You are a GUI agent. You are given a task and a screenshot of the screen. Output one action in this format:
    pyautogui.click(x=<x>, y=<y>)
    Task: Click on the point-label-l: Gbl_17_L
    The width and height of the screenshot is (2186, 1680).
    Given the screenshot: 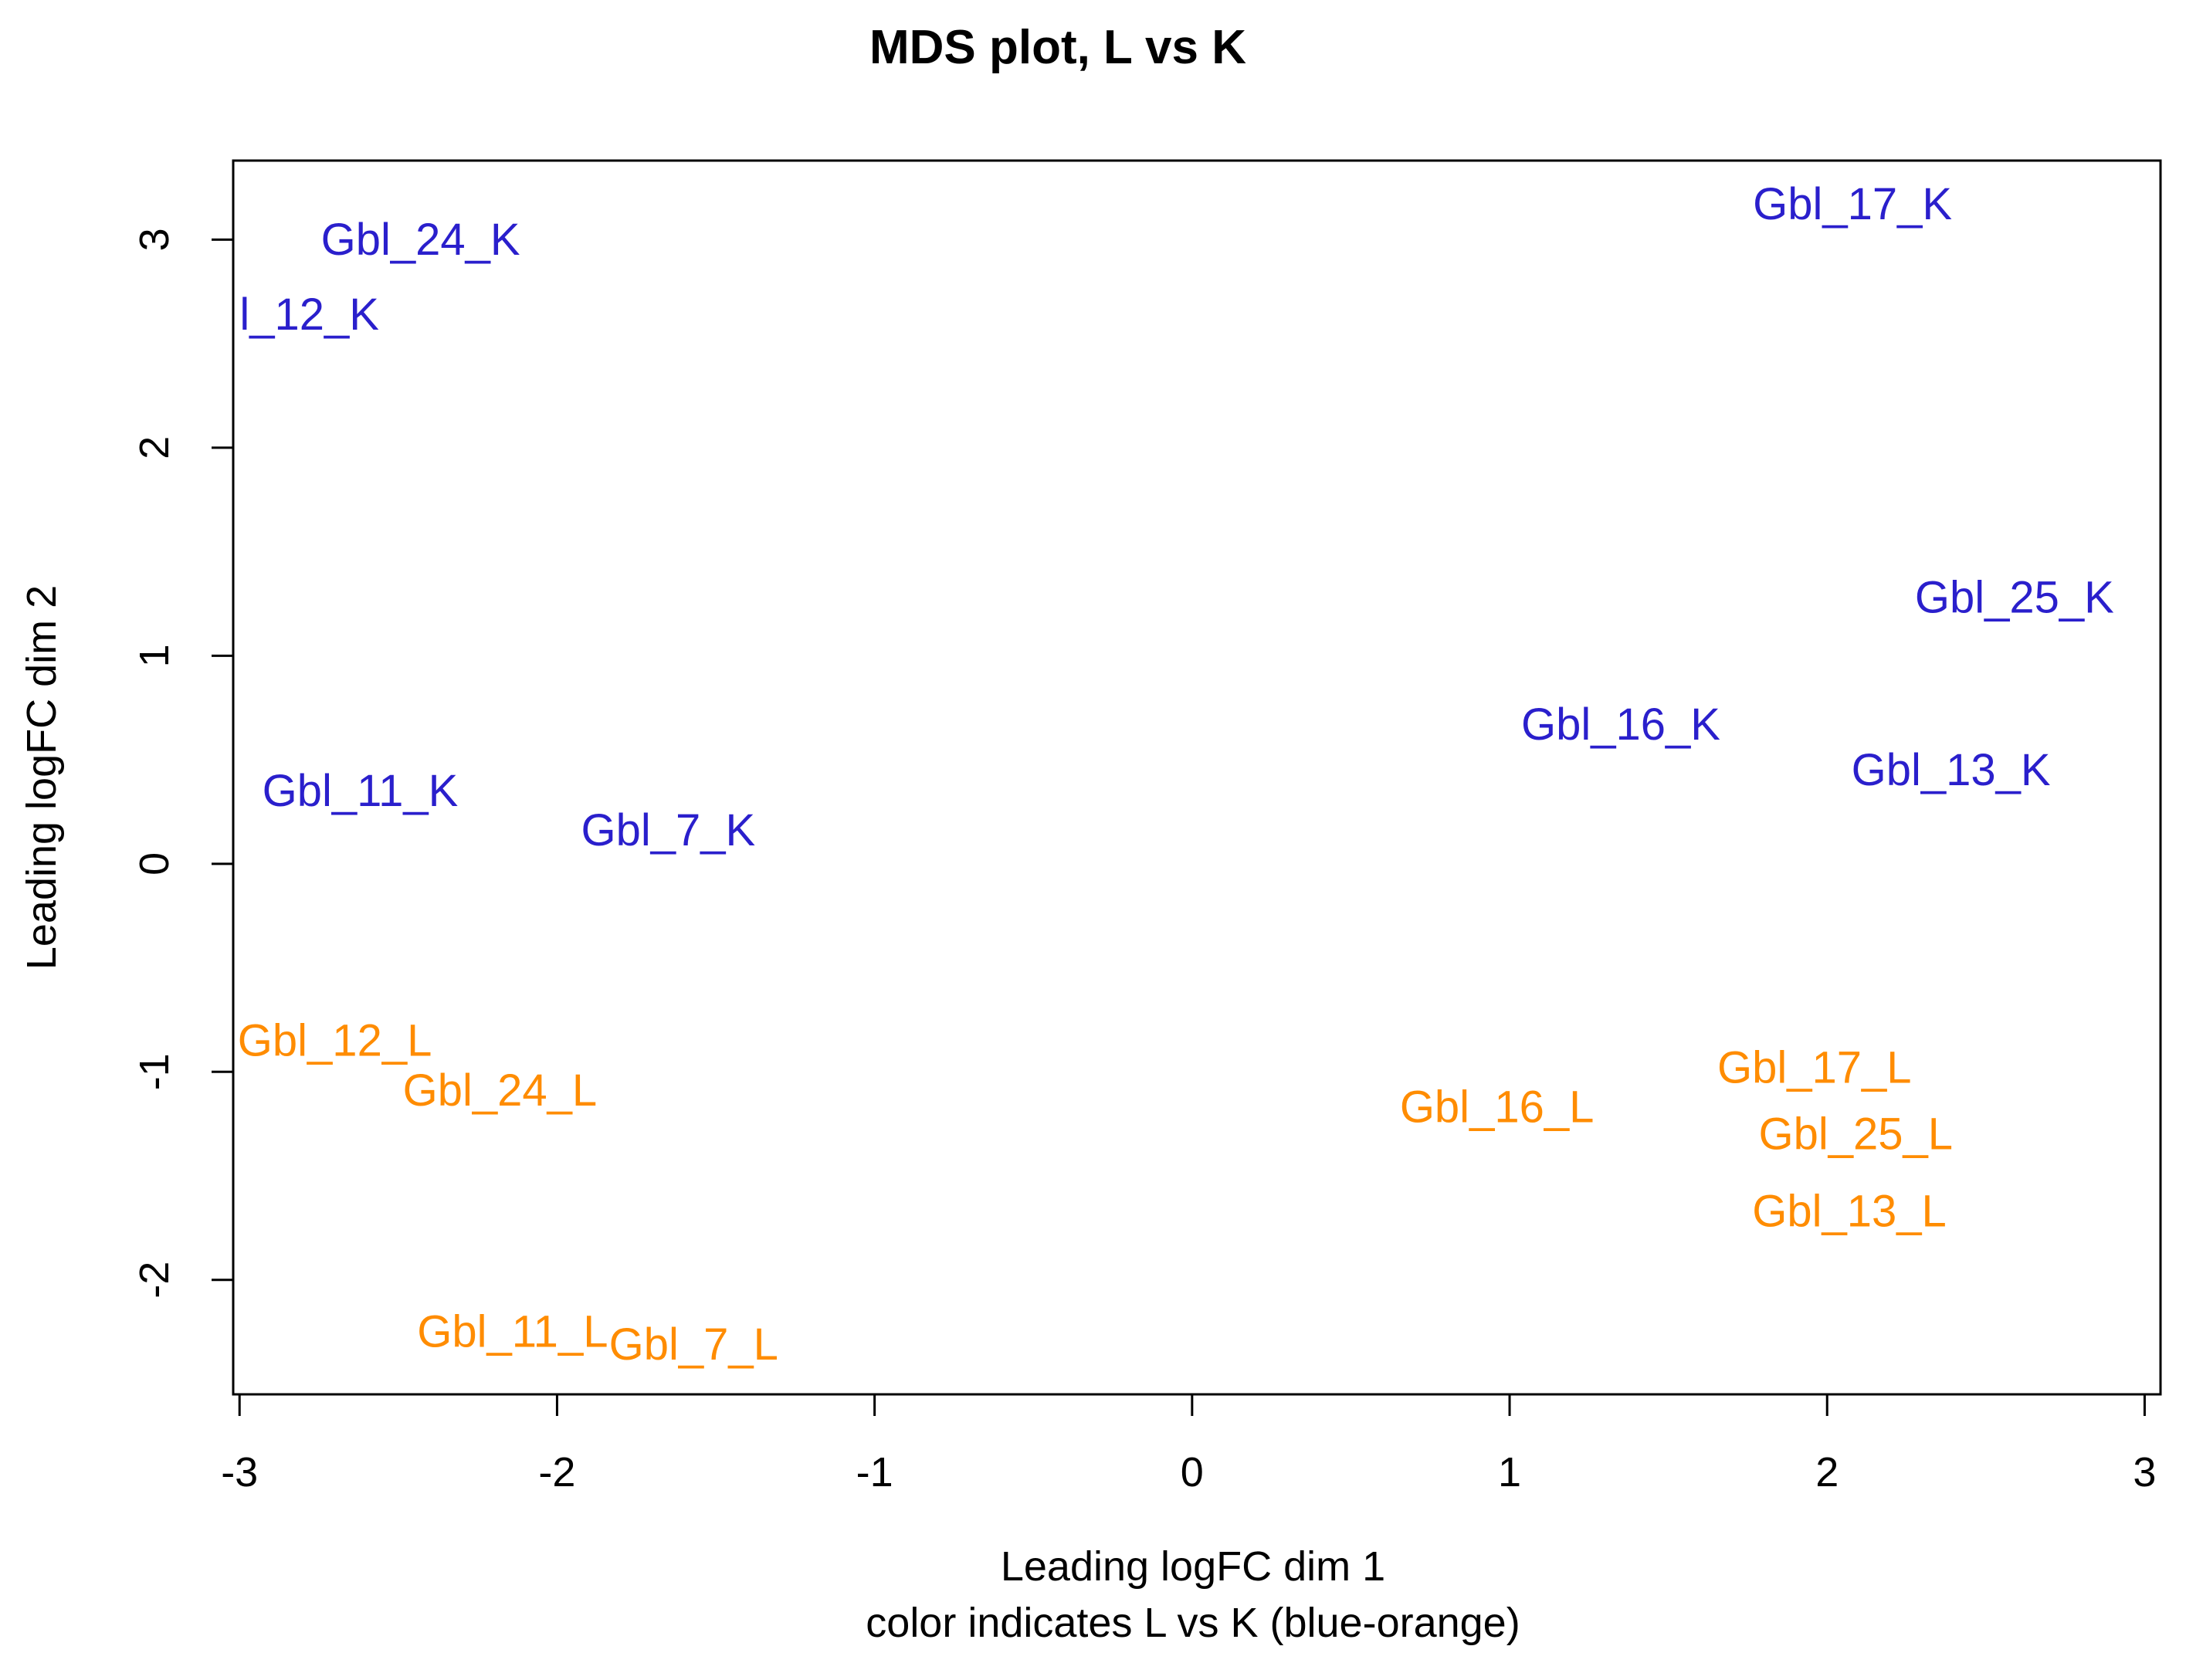 What is the action you would take?
    pyautogui.click(x=1814, y=1067)
    